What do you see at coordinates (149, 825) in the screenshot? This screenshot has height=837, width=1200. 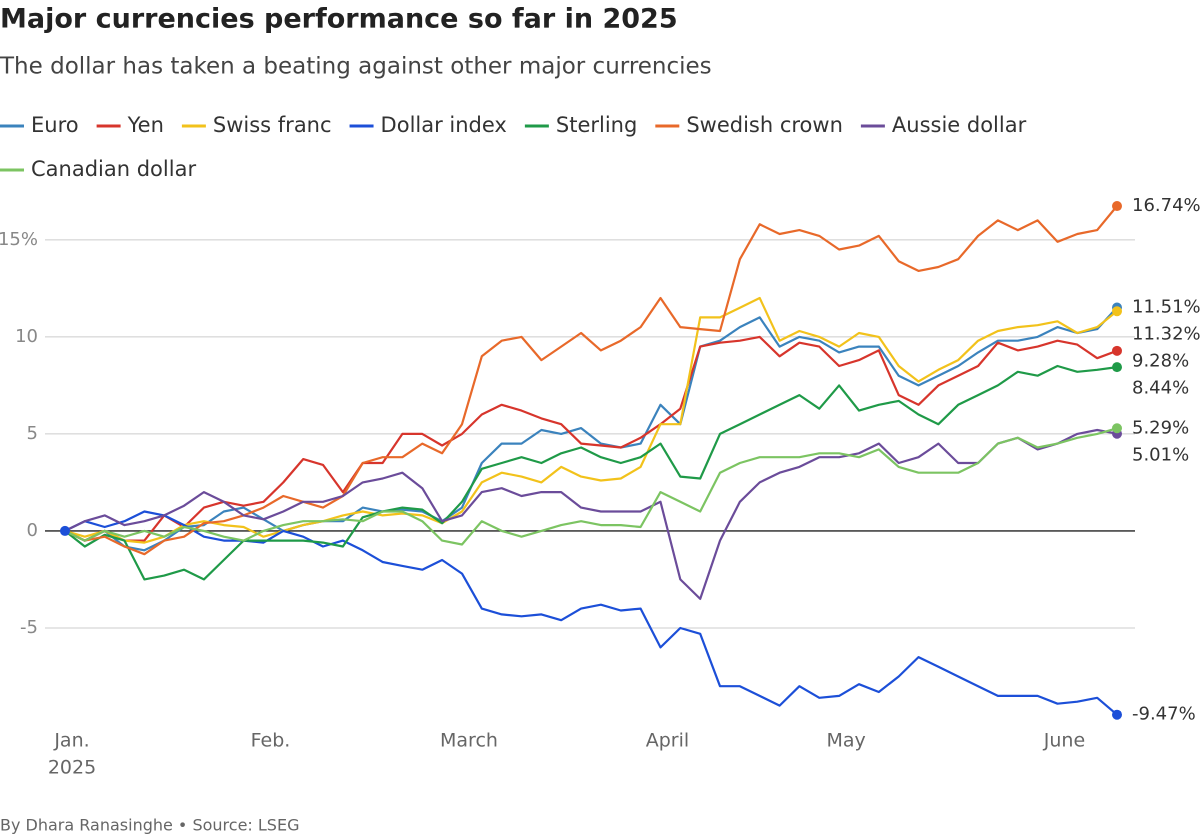 I see `footer: By Dhara Ranasinghe • Source: LSEG` at bounding box center [149, 825].